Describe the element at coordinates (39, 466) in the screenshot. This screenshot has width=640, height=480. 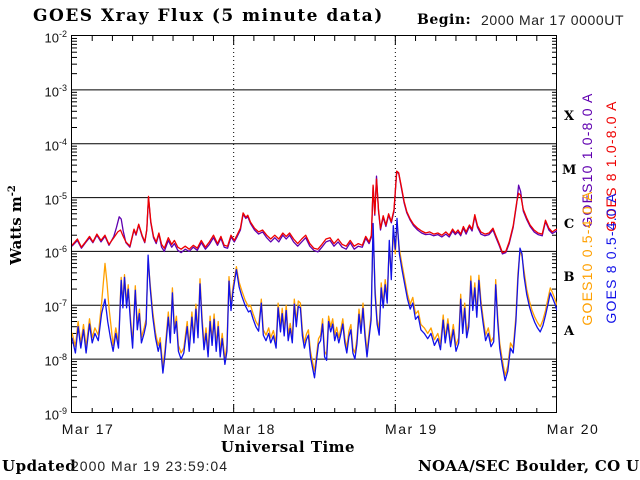
I see `updated-label: Updated` at that location.